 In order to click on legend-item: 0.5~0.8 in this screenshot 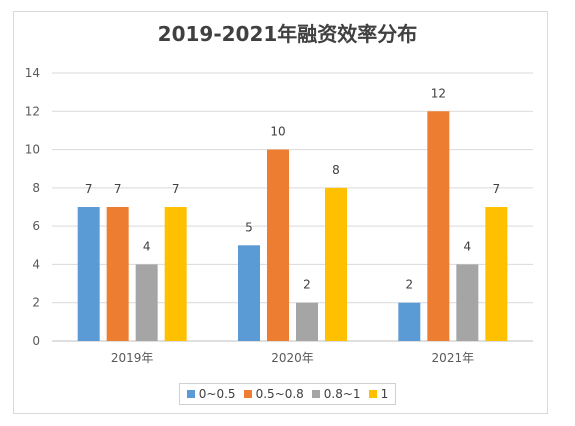, I will do `click(273, 394)`.